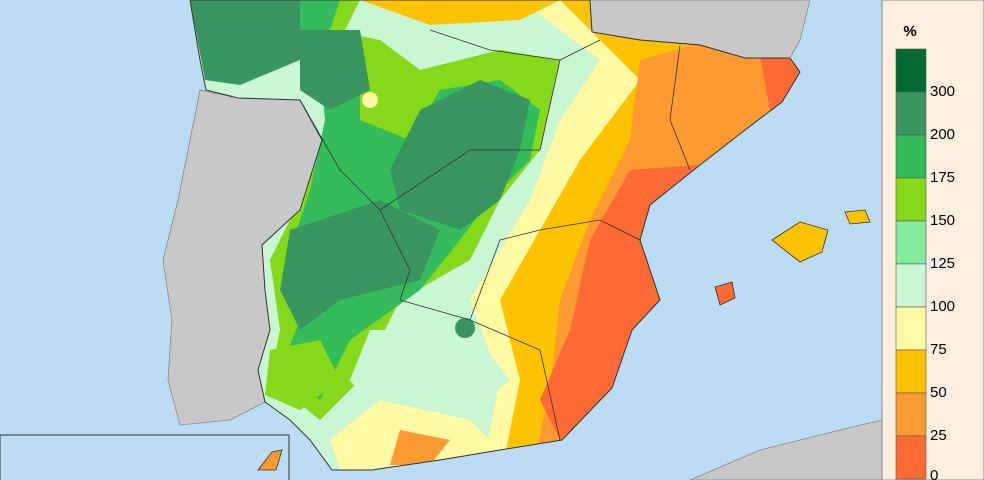 The image size is (984, 480). Describe the element at coordinates (725, 293) in the screenshot. I see `ibiza` at that location.